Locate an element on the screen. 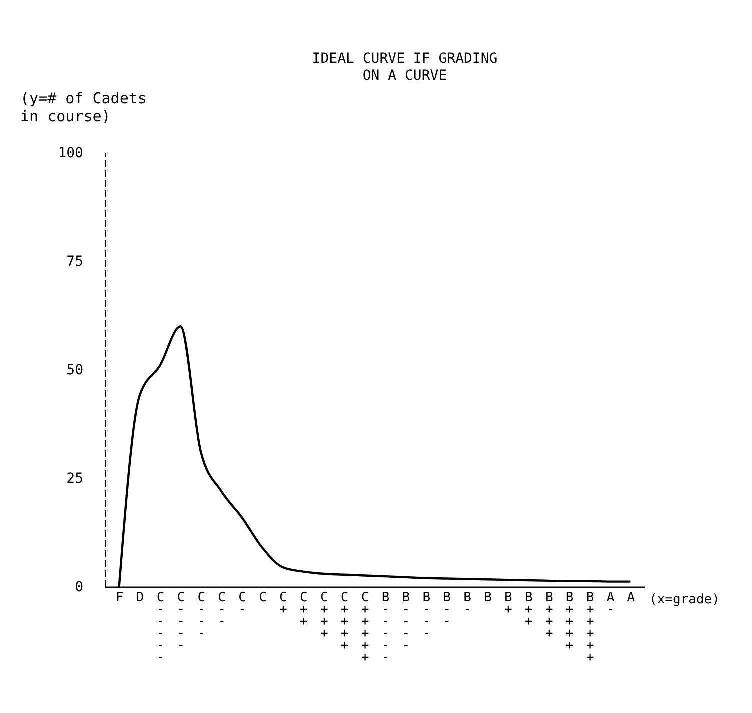  x-tick-label: B+ is located at coordinates (508, 604).